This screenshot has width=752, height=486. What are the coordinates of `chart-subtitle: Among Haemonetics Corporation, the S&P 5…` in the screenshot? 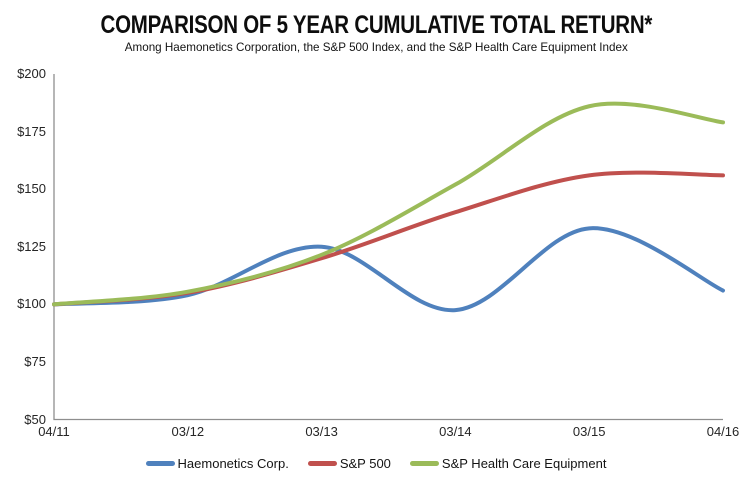 It's located at (376, 47).